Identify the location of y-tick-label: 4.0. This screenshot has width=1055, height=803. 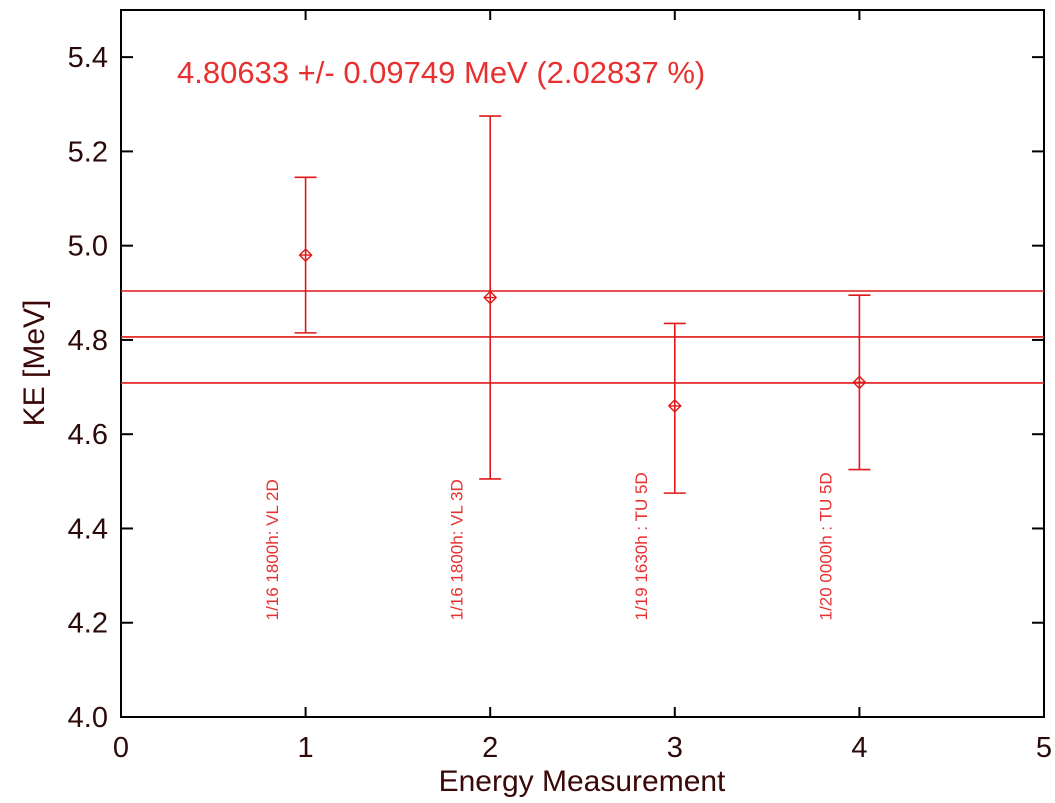
(88, 718).